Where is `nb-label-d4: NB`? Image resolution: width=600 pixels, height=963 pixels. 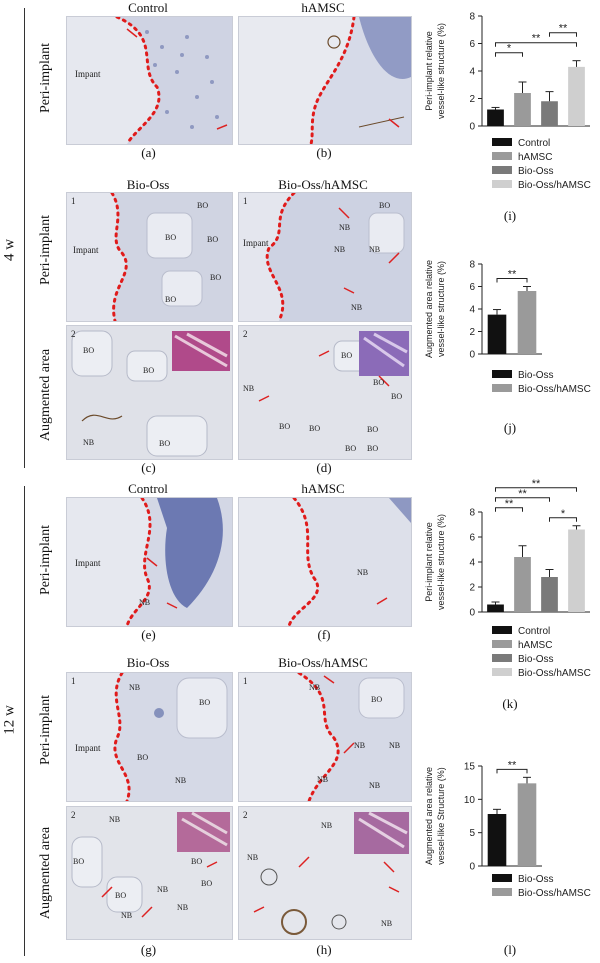 nb-label-d4: NB is located at coordinates (357, 307).